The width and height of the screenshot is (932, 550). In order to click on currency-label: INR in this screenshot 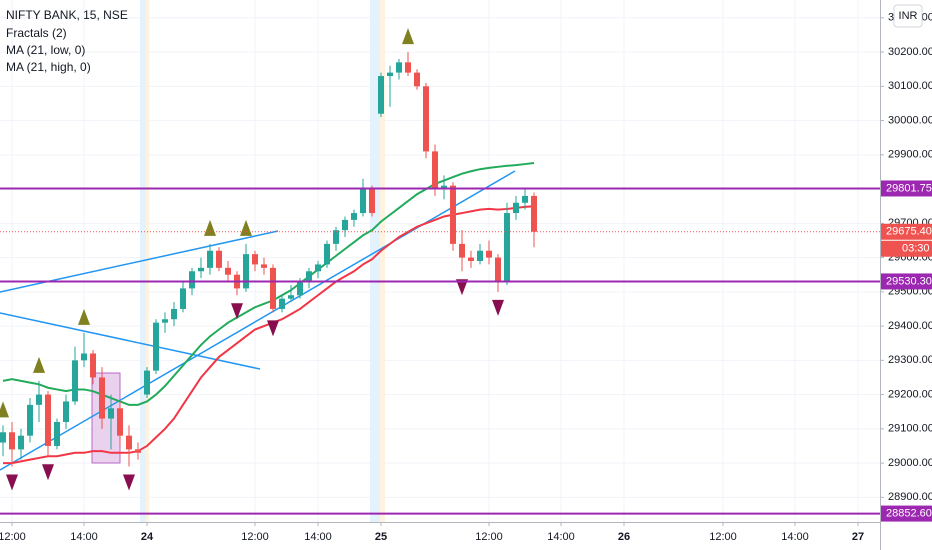, I will do `click(908, 16)`.